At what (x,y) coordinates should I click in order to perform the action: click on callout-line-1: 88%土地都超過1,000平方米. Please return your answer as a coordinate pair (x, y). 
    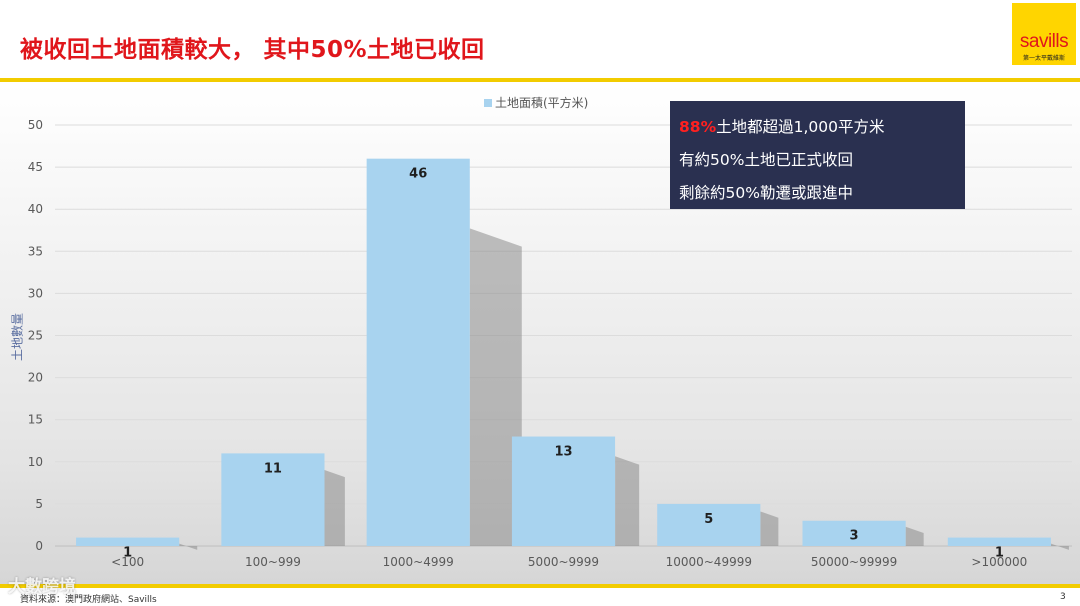
    Looking at the image, I should click on (822, 127).